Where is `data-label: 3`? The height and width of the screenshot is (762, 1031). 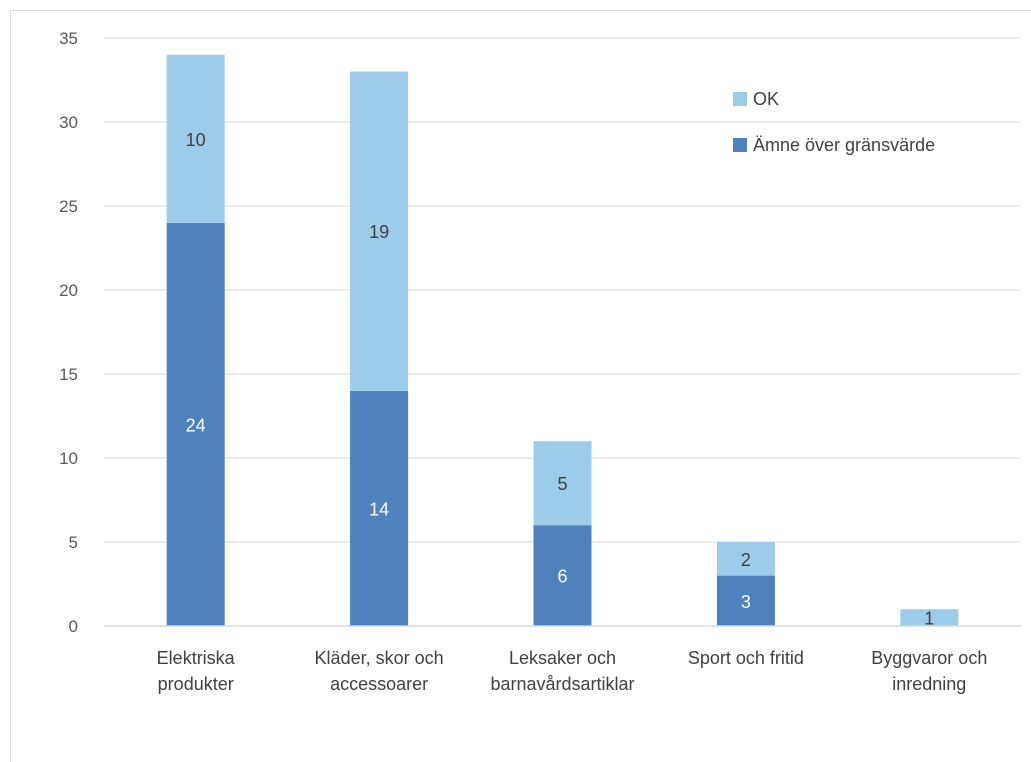 data-label: 3 is located at coordinates (746, 602).